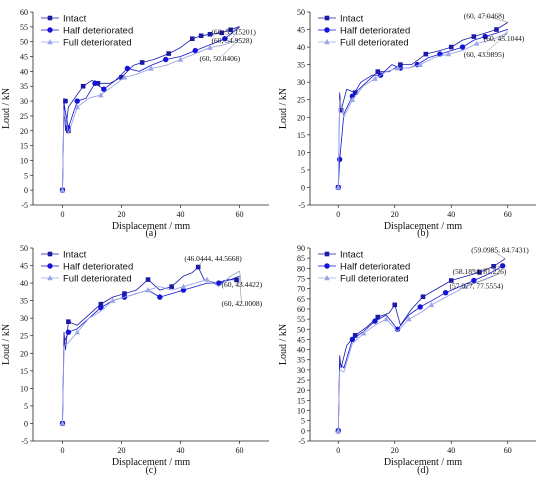  Describe the element at coordinates (24, 57) in the screenshot. I see `y-tick-label-1-10: 45` at that location.